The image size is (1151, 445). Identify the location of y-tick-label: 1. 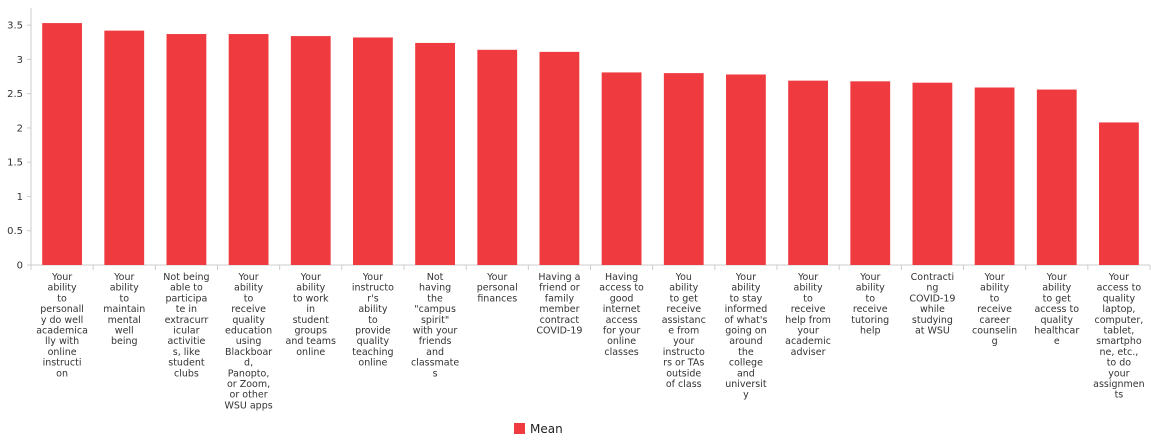
(20, 197).